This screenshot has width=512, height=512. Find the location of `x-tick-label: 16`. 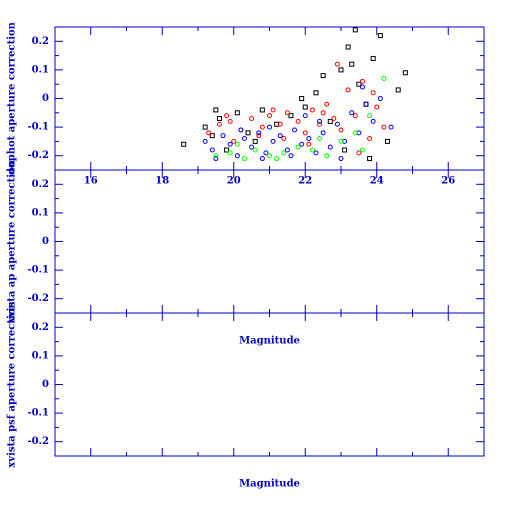

x-tick-label: 16 is located at coordinates (91, 181).